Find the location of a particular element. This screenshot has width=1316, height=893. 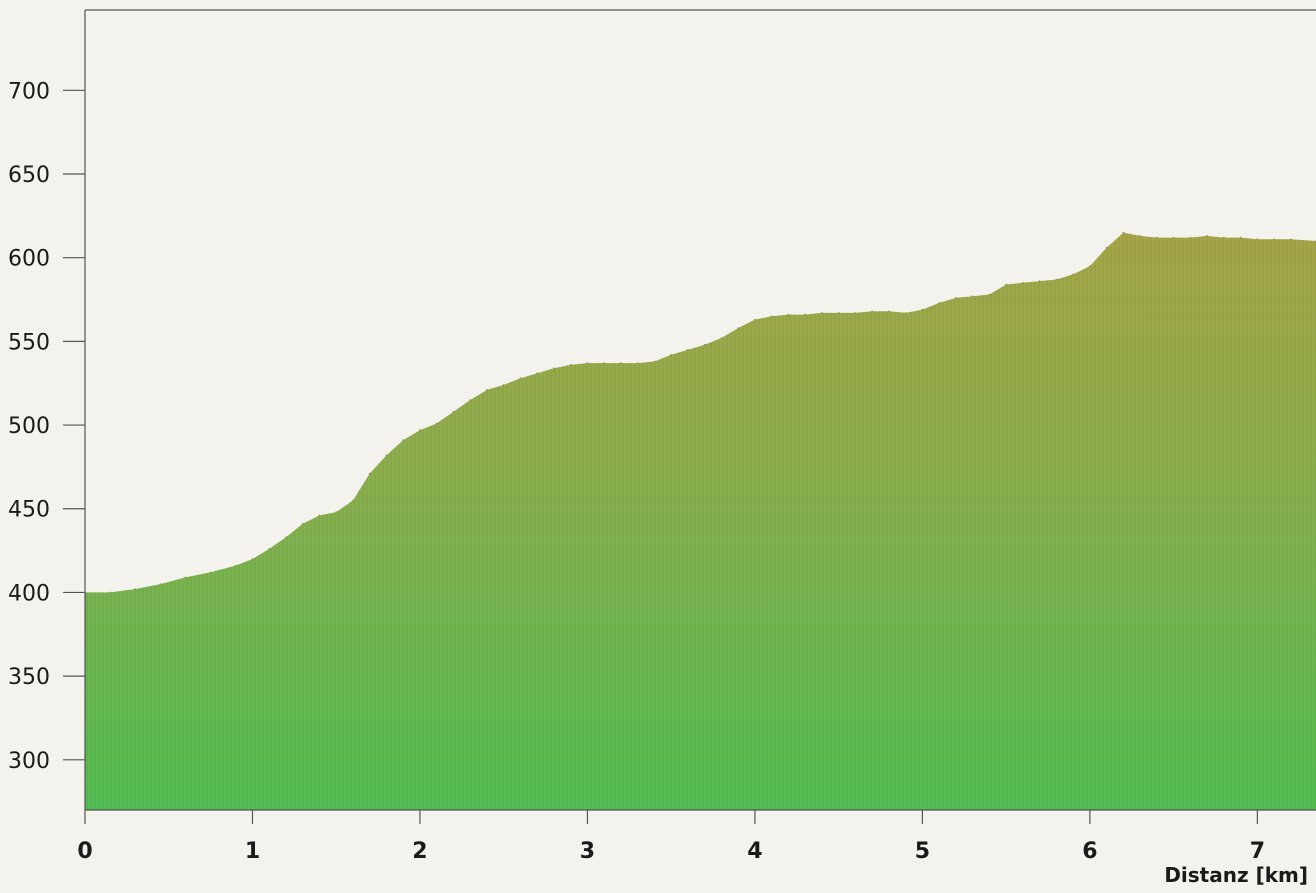

x-axis-title: Distanz [km] is located at coordinates (1236, 875).